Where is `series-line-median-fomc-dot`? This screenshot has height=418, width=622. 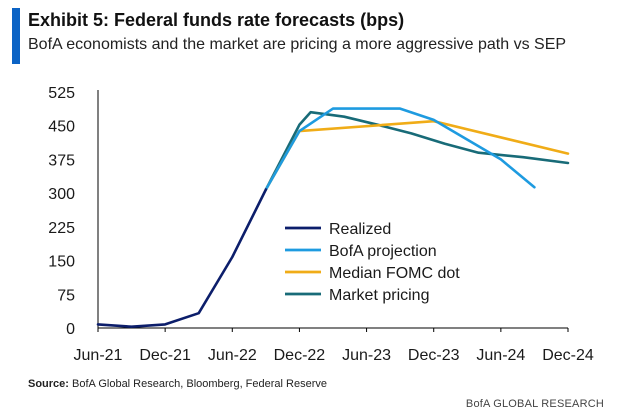 series-line-median-fomc-dot is located at coordinates (417, 155).